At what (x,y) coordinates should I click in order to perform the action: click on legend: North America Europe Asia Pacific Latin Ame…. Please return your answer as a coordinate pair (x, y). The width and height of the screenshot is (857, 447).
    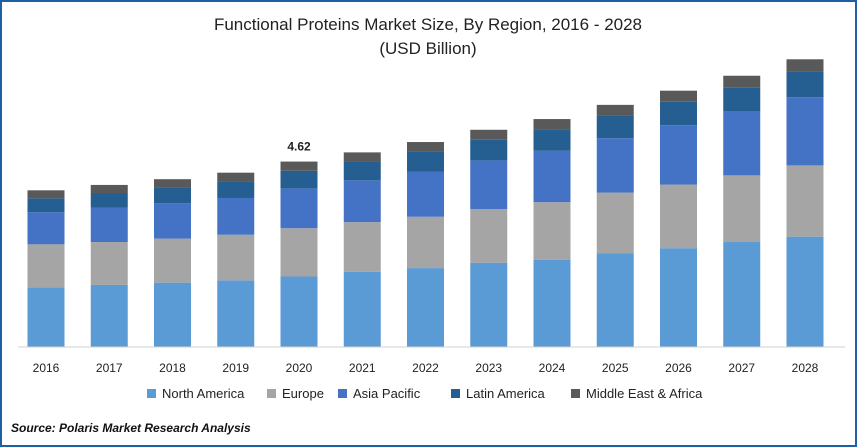
    Looking at the image, I should click on (425, 393).